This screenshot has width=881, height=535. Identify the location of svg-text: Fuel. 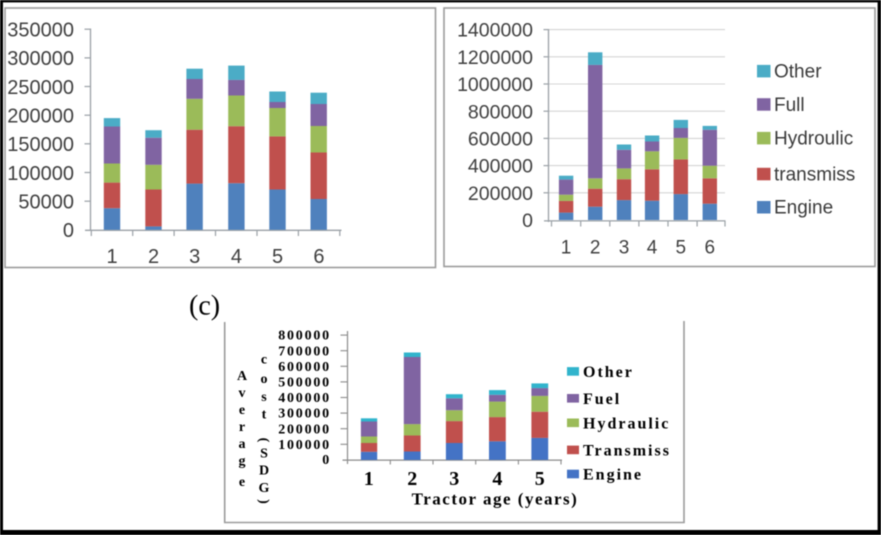
(602, 399).